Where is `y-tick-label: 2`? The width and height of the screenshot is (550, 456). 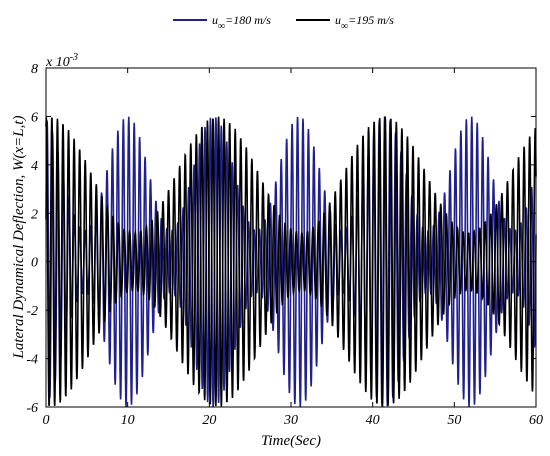 y-tick-label: 2 is located at coordinates (34, 214).